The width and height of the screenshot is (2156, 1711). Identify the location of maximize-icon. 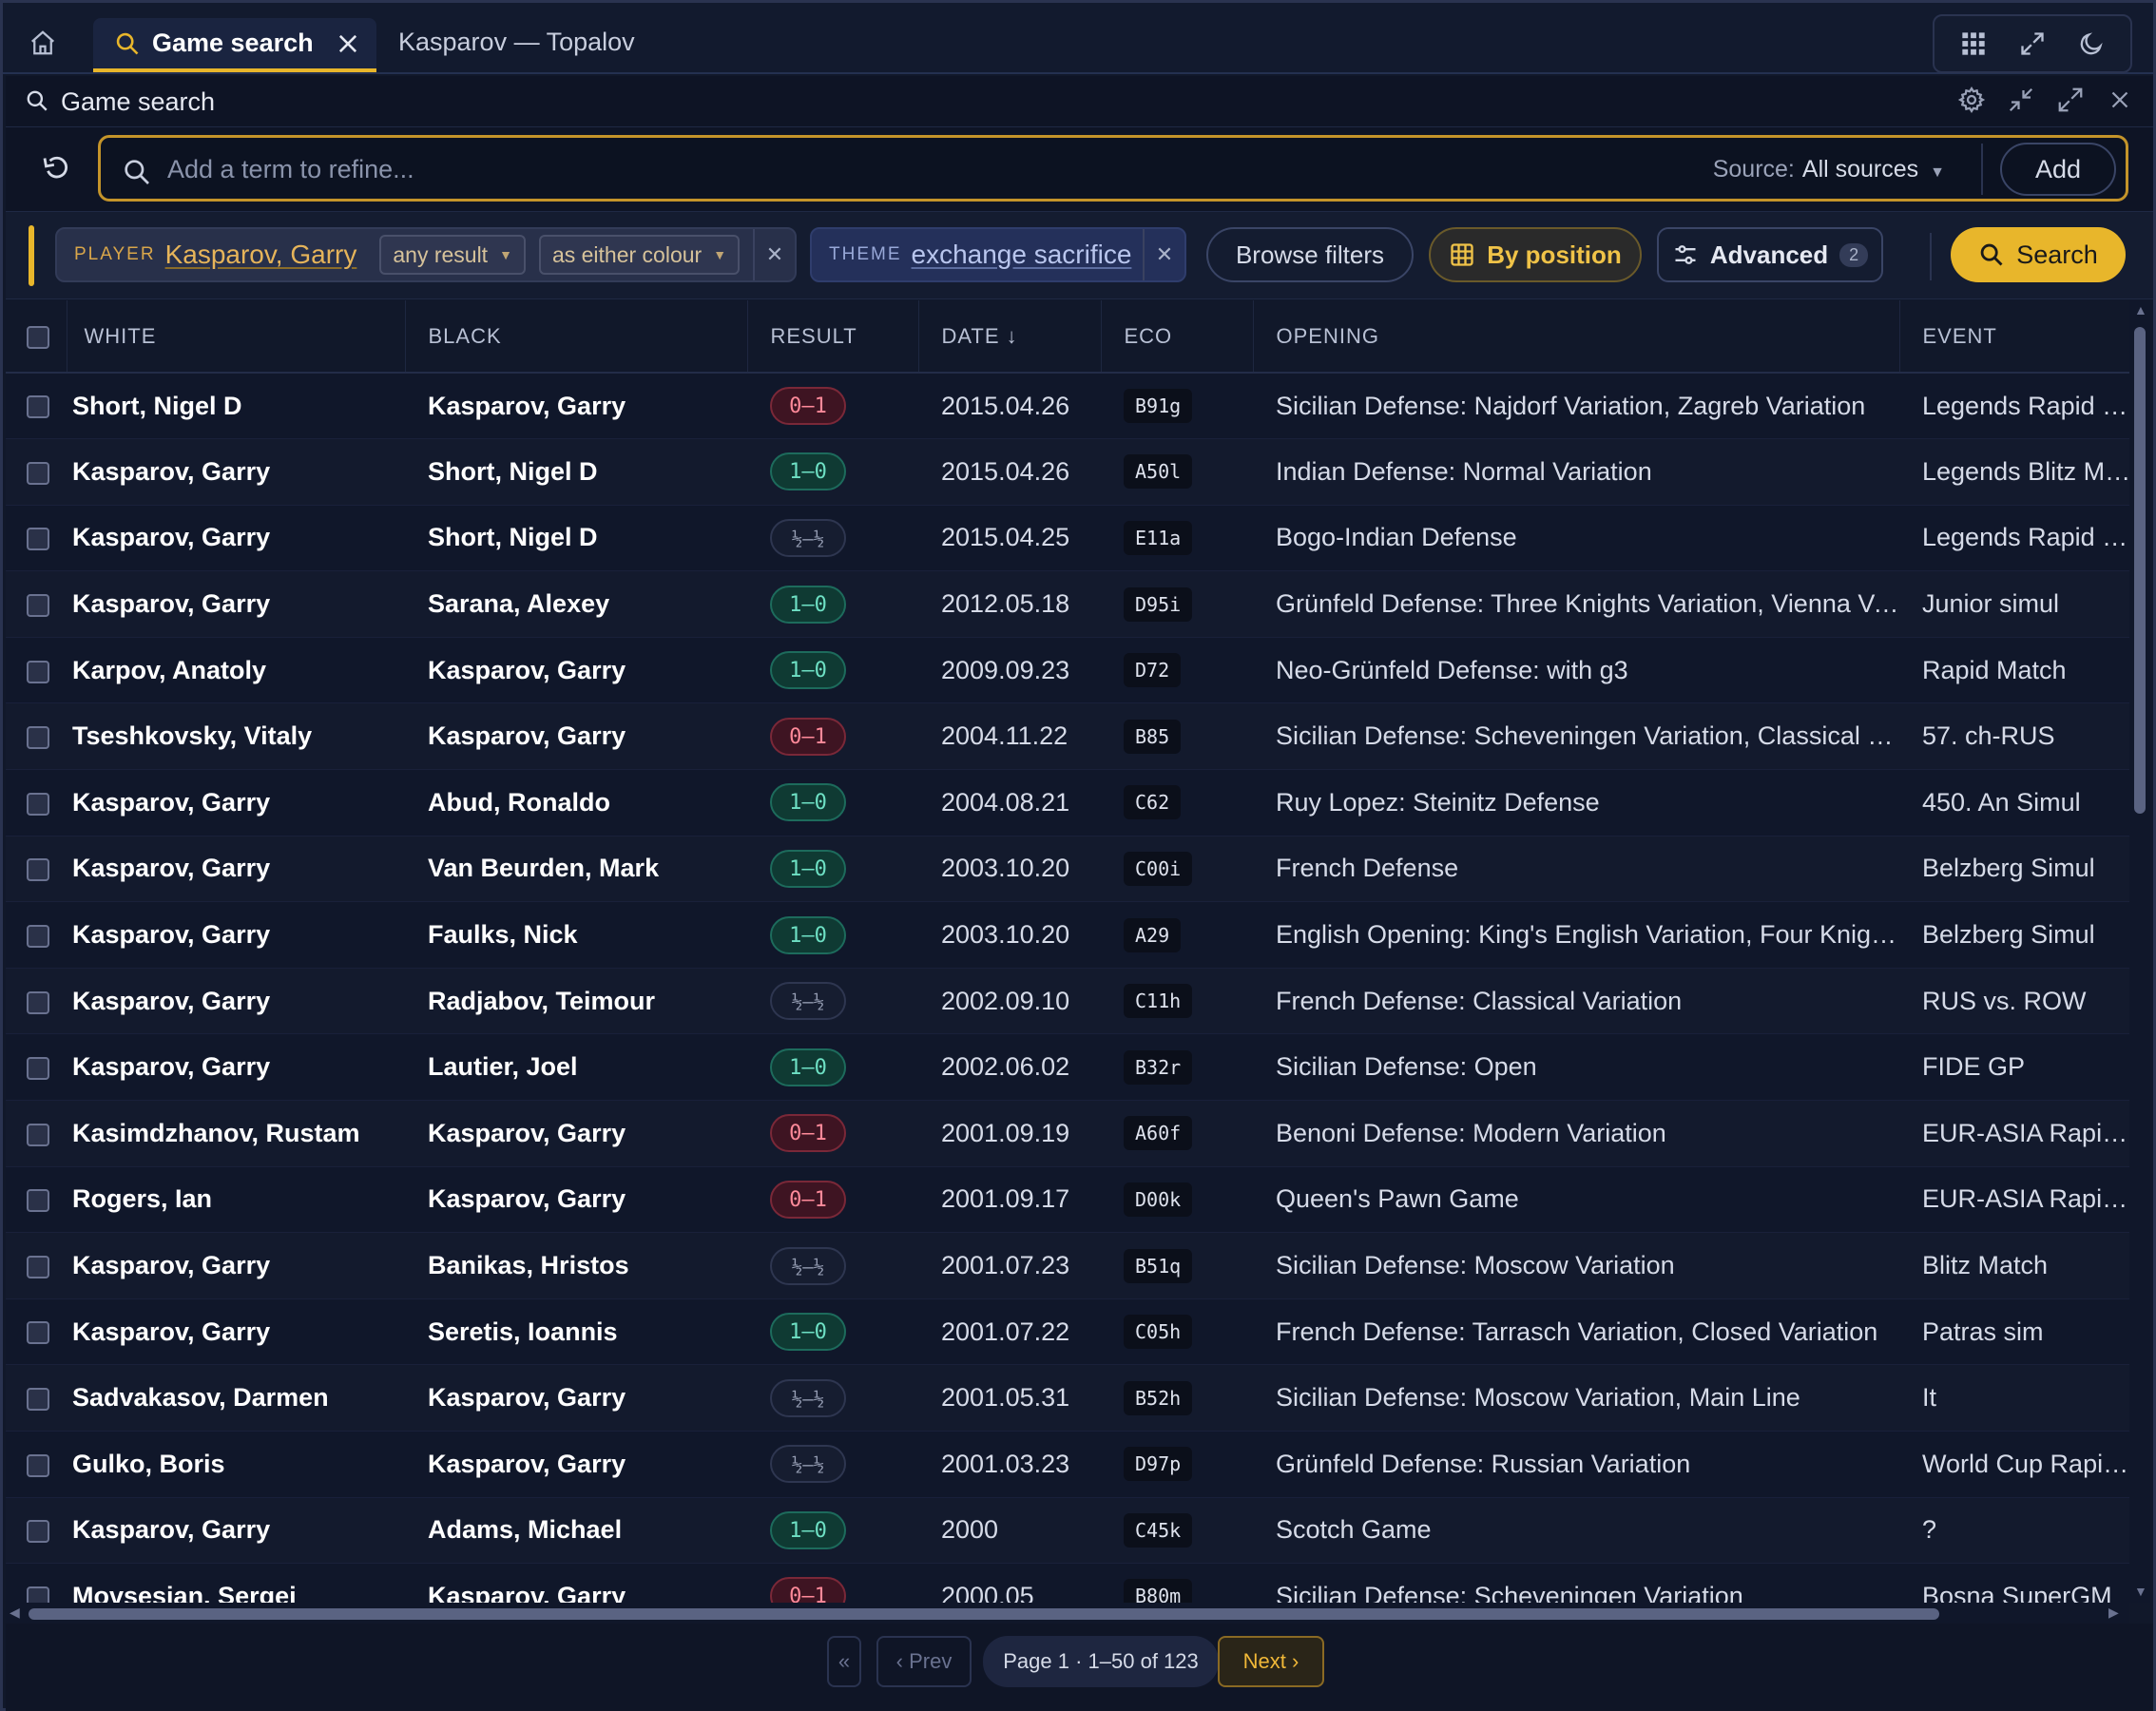
(2070, 100).